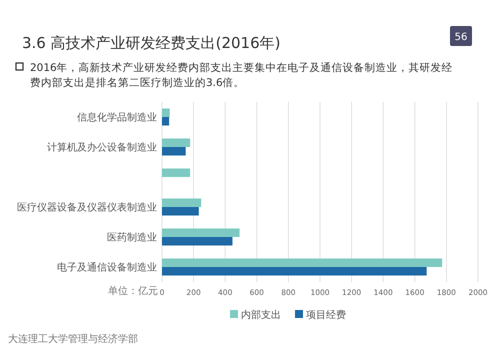 This screenshot has width=500, height=362. I want to click on title: 3.6 高技术产业研发经费支出(2016年), so click(151, 43).